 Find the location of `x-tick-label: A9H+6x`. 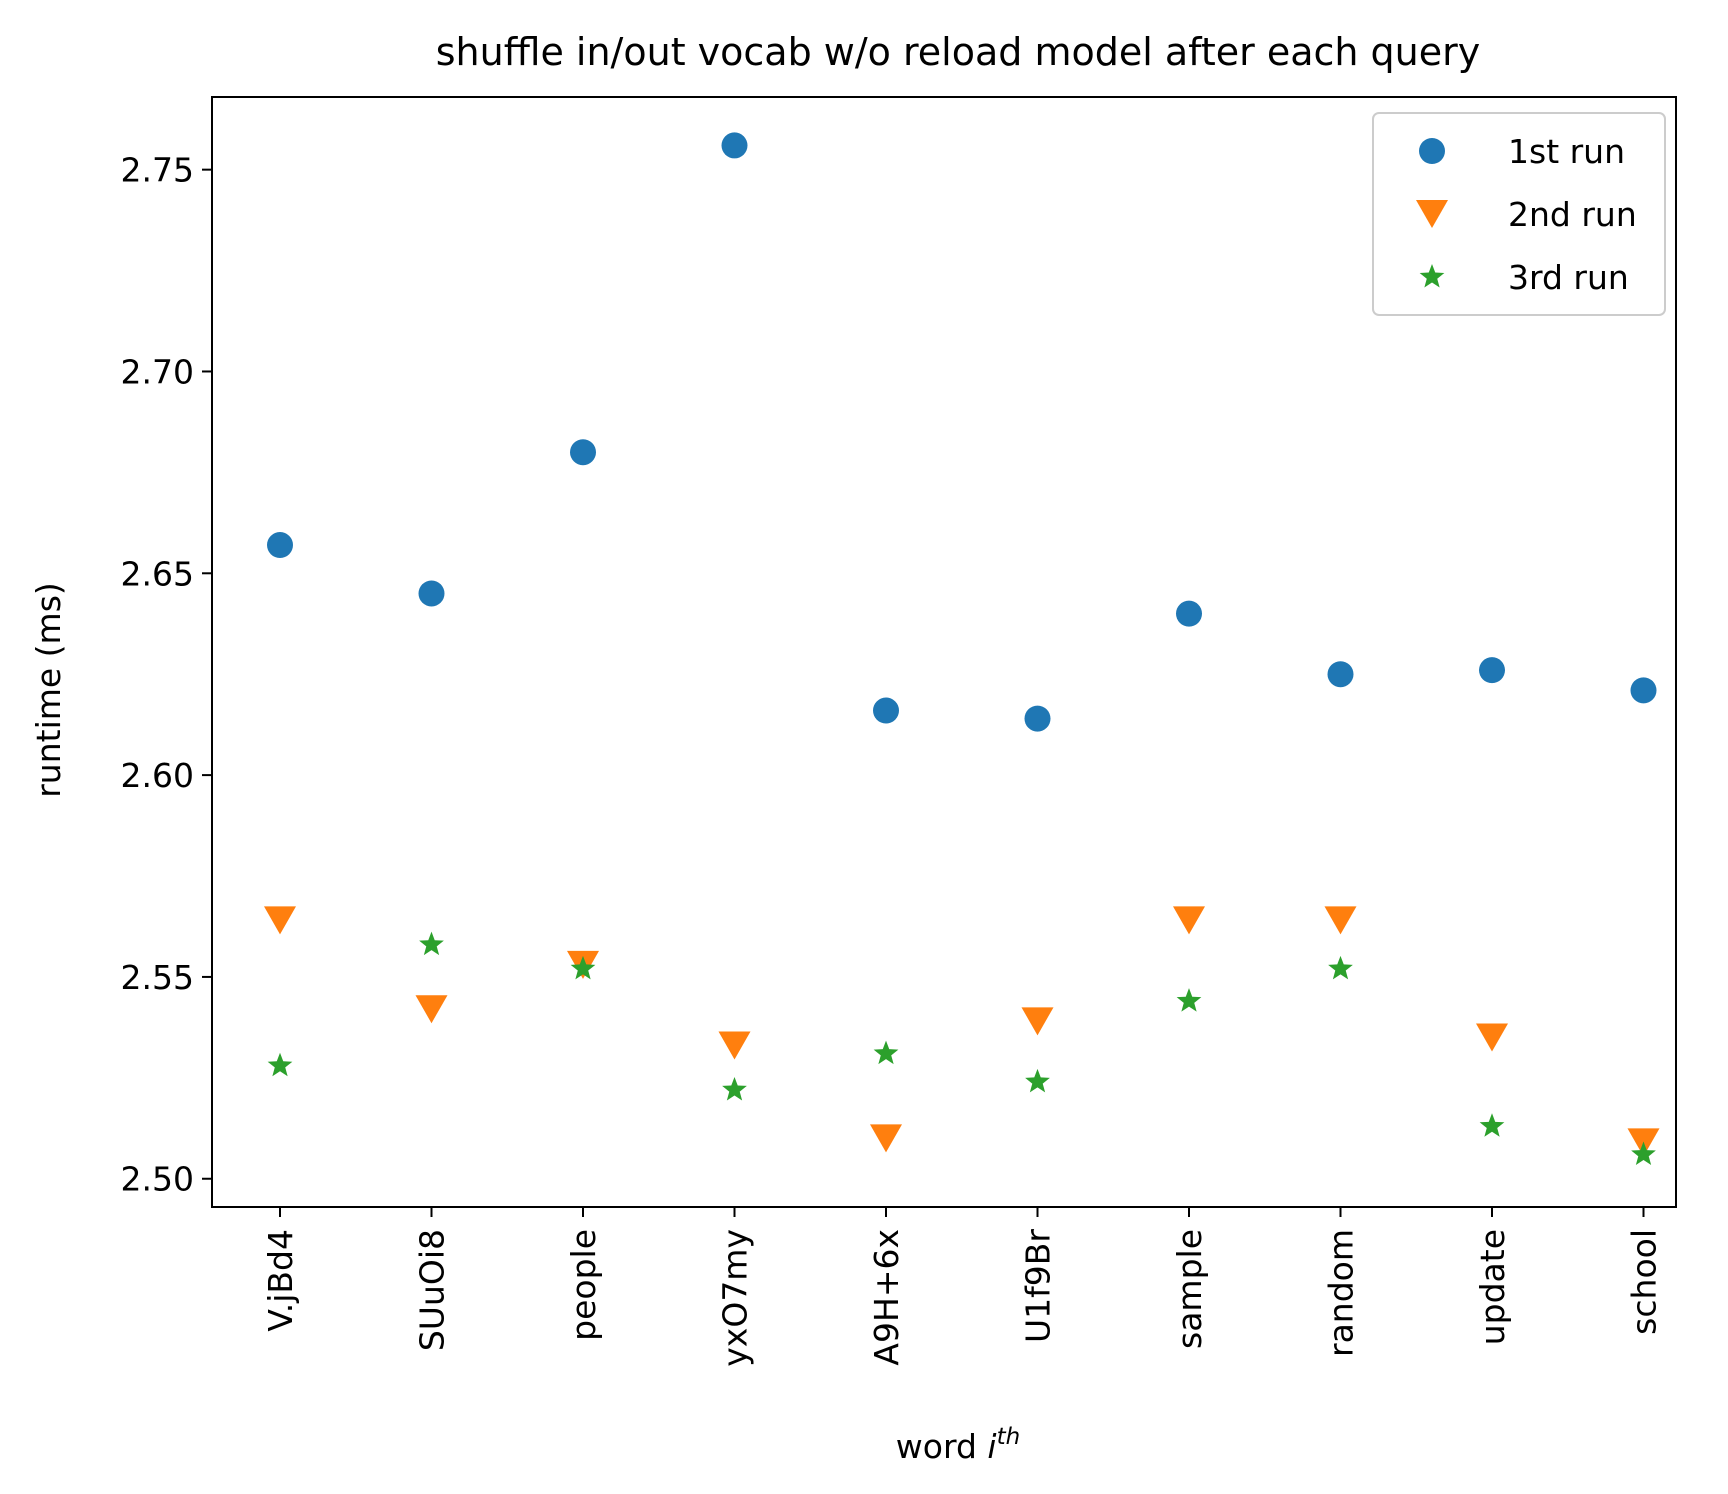

x-tick-label: A9H+6x is located at coordinates (886, 1297).